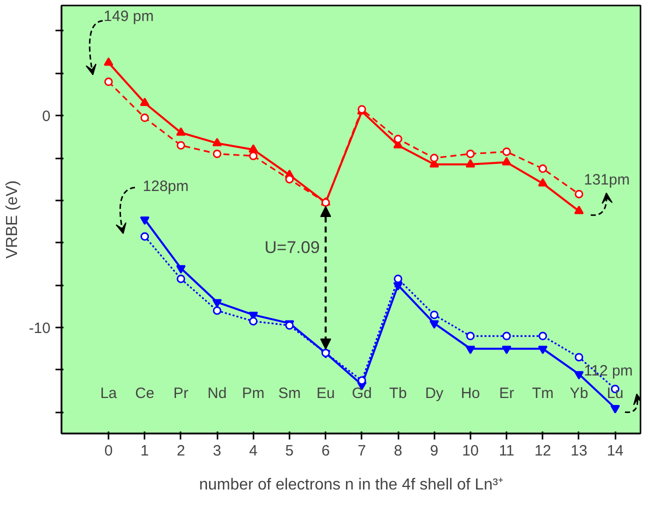 This screenshot has height=506, width=651. What do you see at coordinates (144, 451) in the screenshot?
I see `x-tick-label: 1` at bounding box center [144, 451].